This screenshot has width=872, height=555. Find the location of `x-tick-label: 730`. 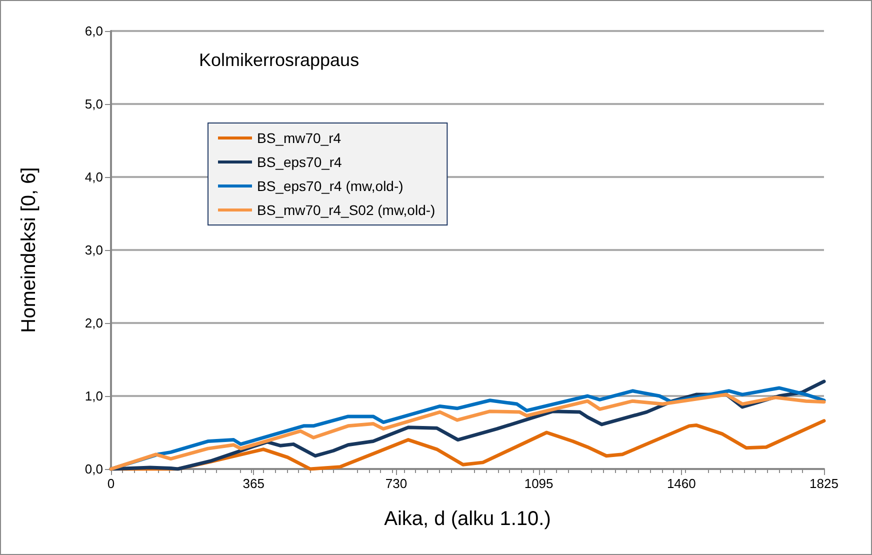

x-tick-label: 730 is located at coordinates (396, 483).